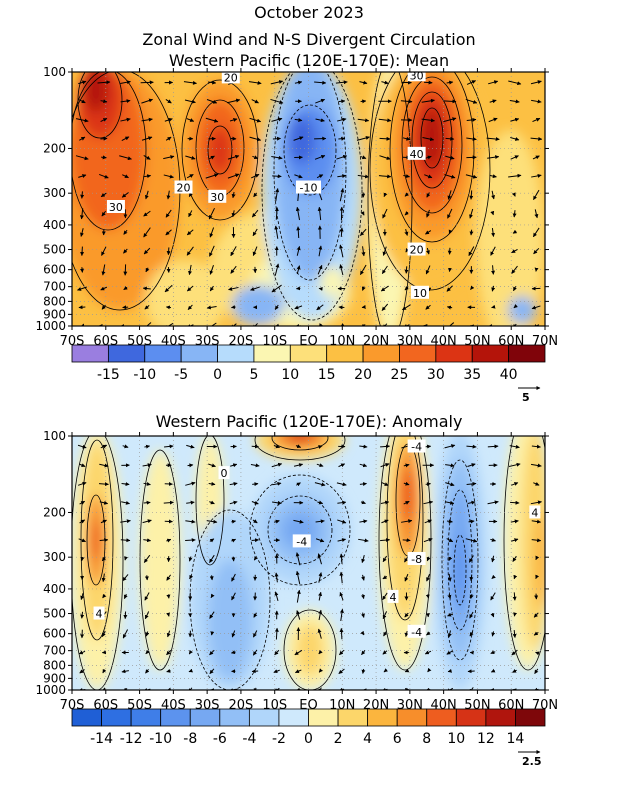 Image resolution: width=618 pixels, height=800 pixels. Describe the element at coordinates (417, 75) in the screenshot. I see `contour-label: 30` at that location.